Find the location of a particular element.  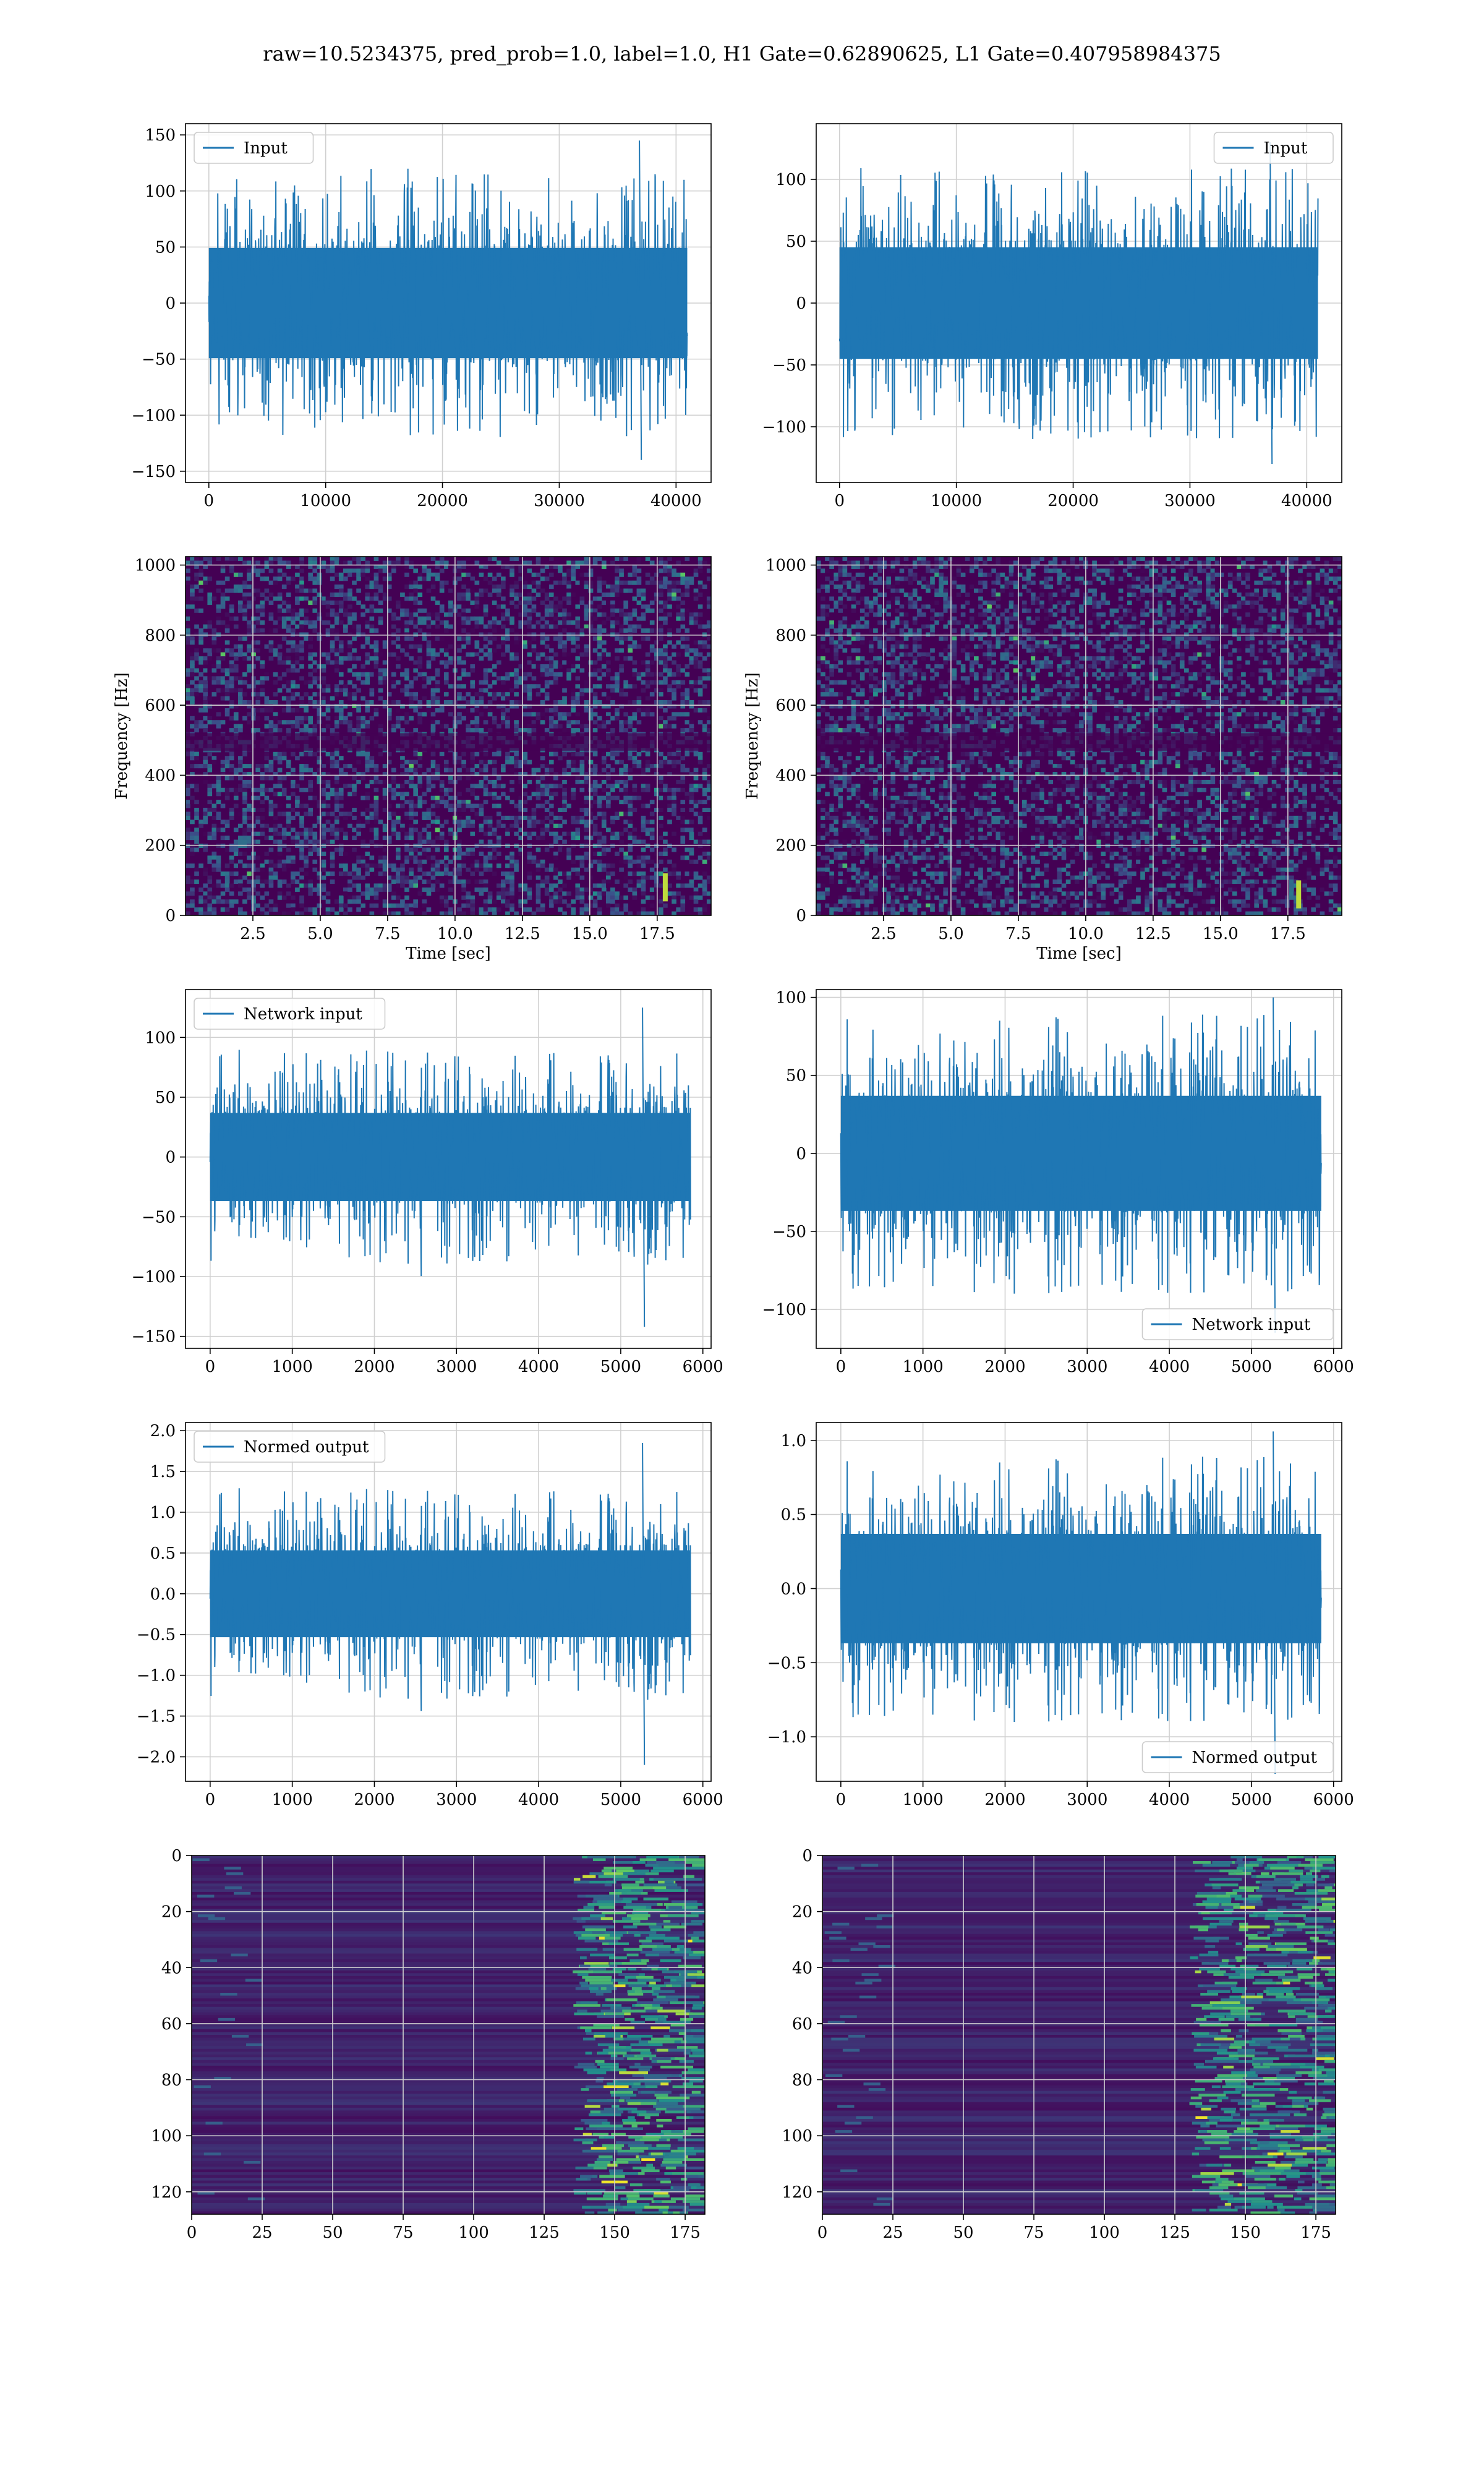

x-tick-label: 3000 is located at coordinates (456, 1367).